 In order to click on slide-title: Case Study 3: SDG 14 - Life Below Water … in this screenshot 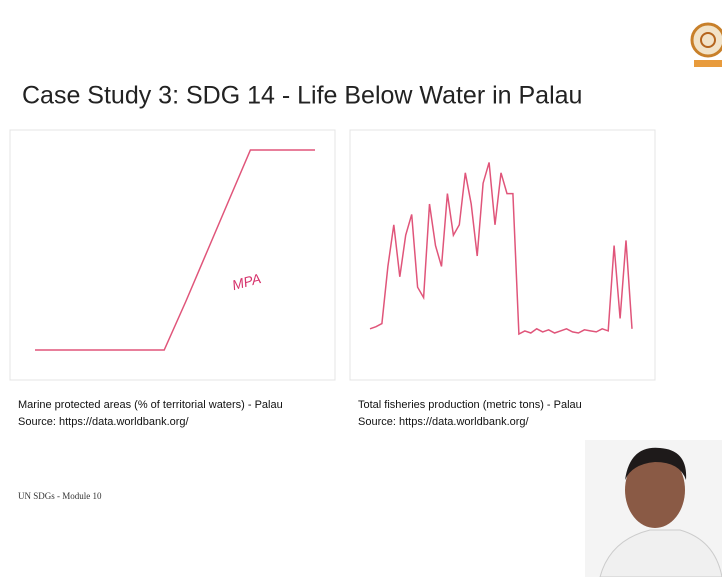, I will do `click(302, 96)`.